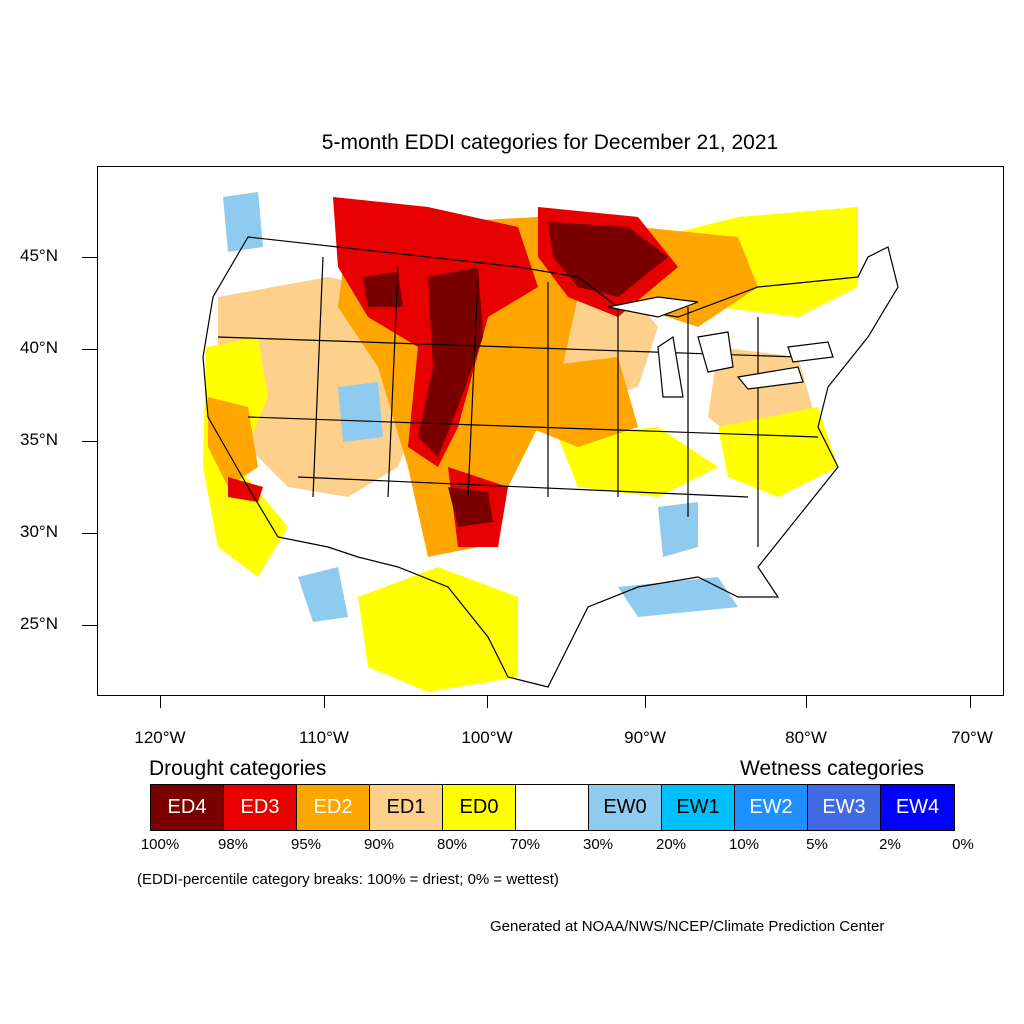 The image size is (1024, 1024). I want to click on lat-label-35: 35°N, so click(39, 439).